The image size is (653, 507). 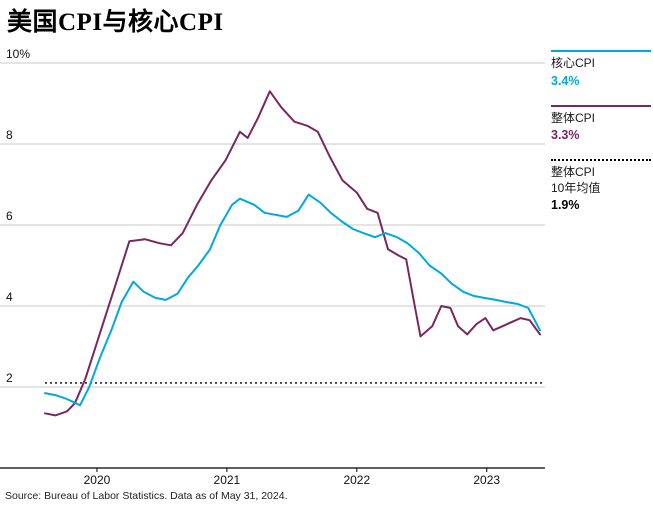 What do you see at coordinates (9, 135) in the screenshot?
I see `y-axis-label: 8` at bounding box center [9, 135].